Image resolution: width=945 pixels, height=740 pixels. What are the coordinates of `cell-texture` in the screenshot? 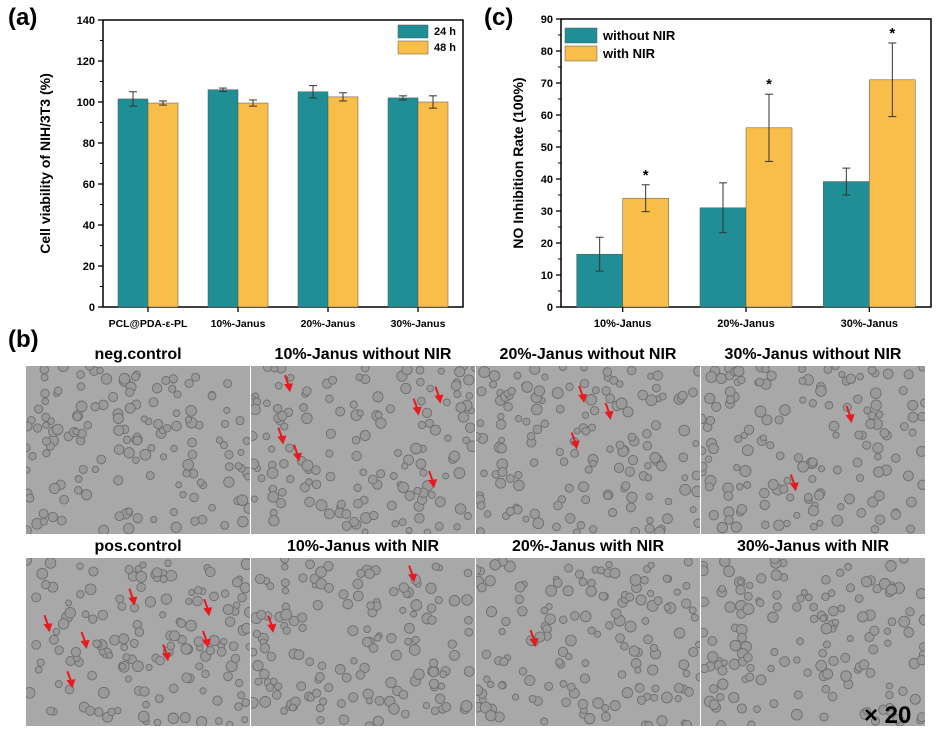 It's located at (138, 642).